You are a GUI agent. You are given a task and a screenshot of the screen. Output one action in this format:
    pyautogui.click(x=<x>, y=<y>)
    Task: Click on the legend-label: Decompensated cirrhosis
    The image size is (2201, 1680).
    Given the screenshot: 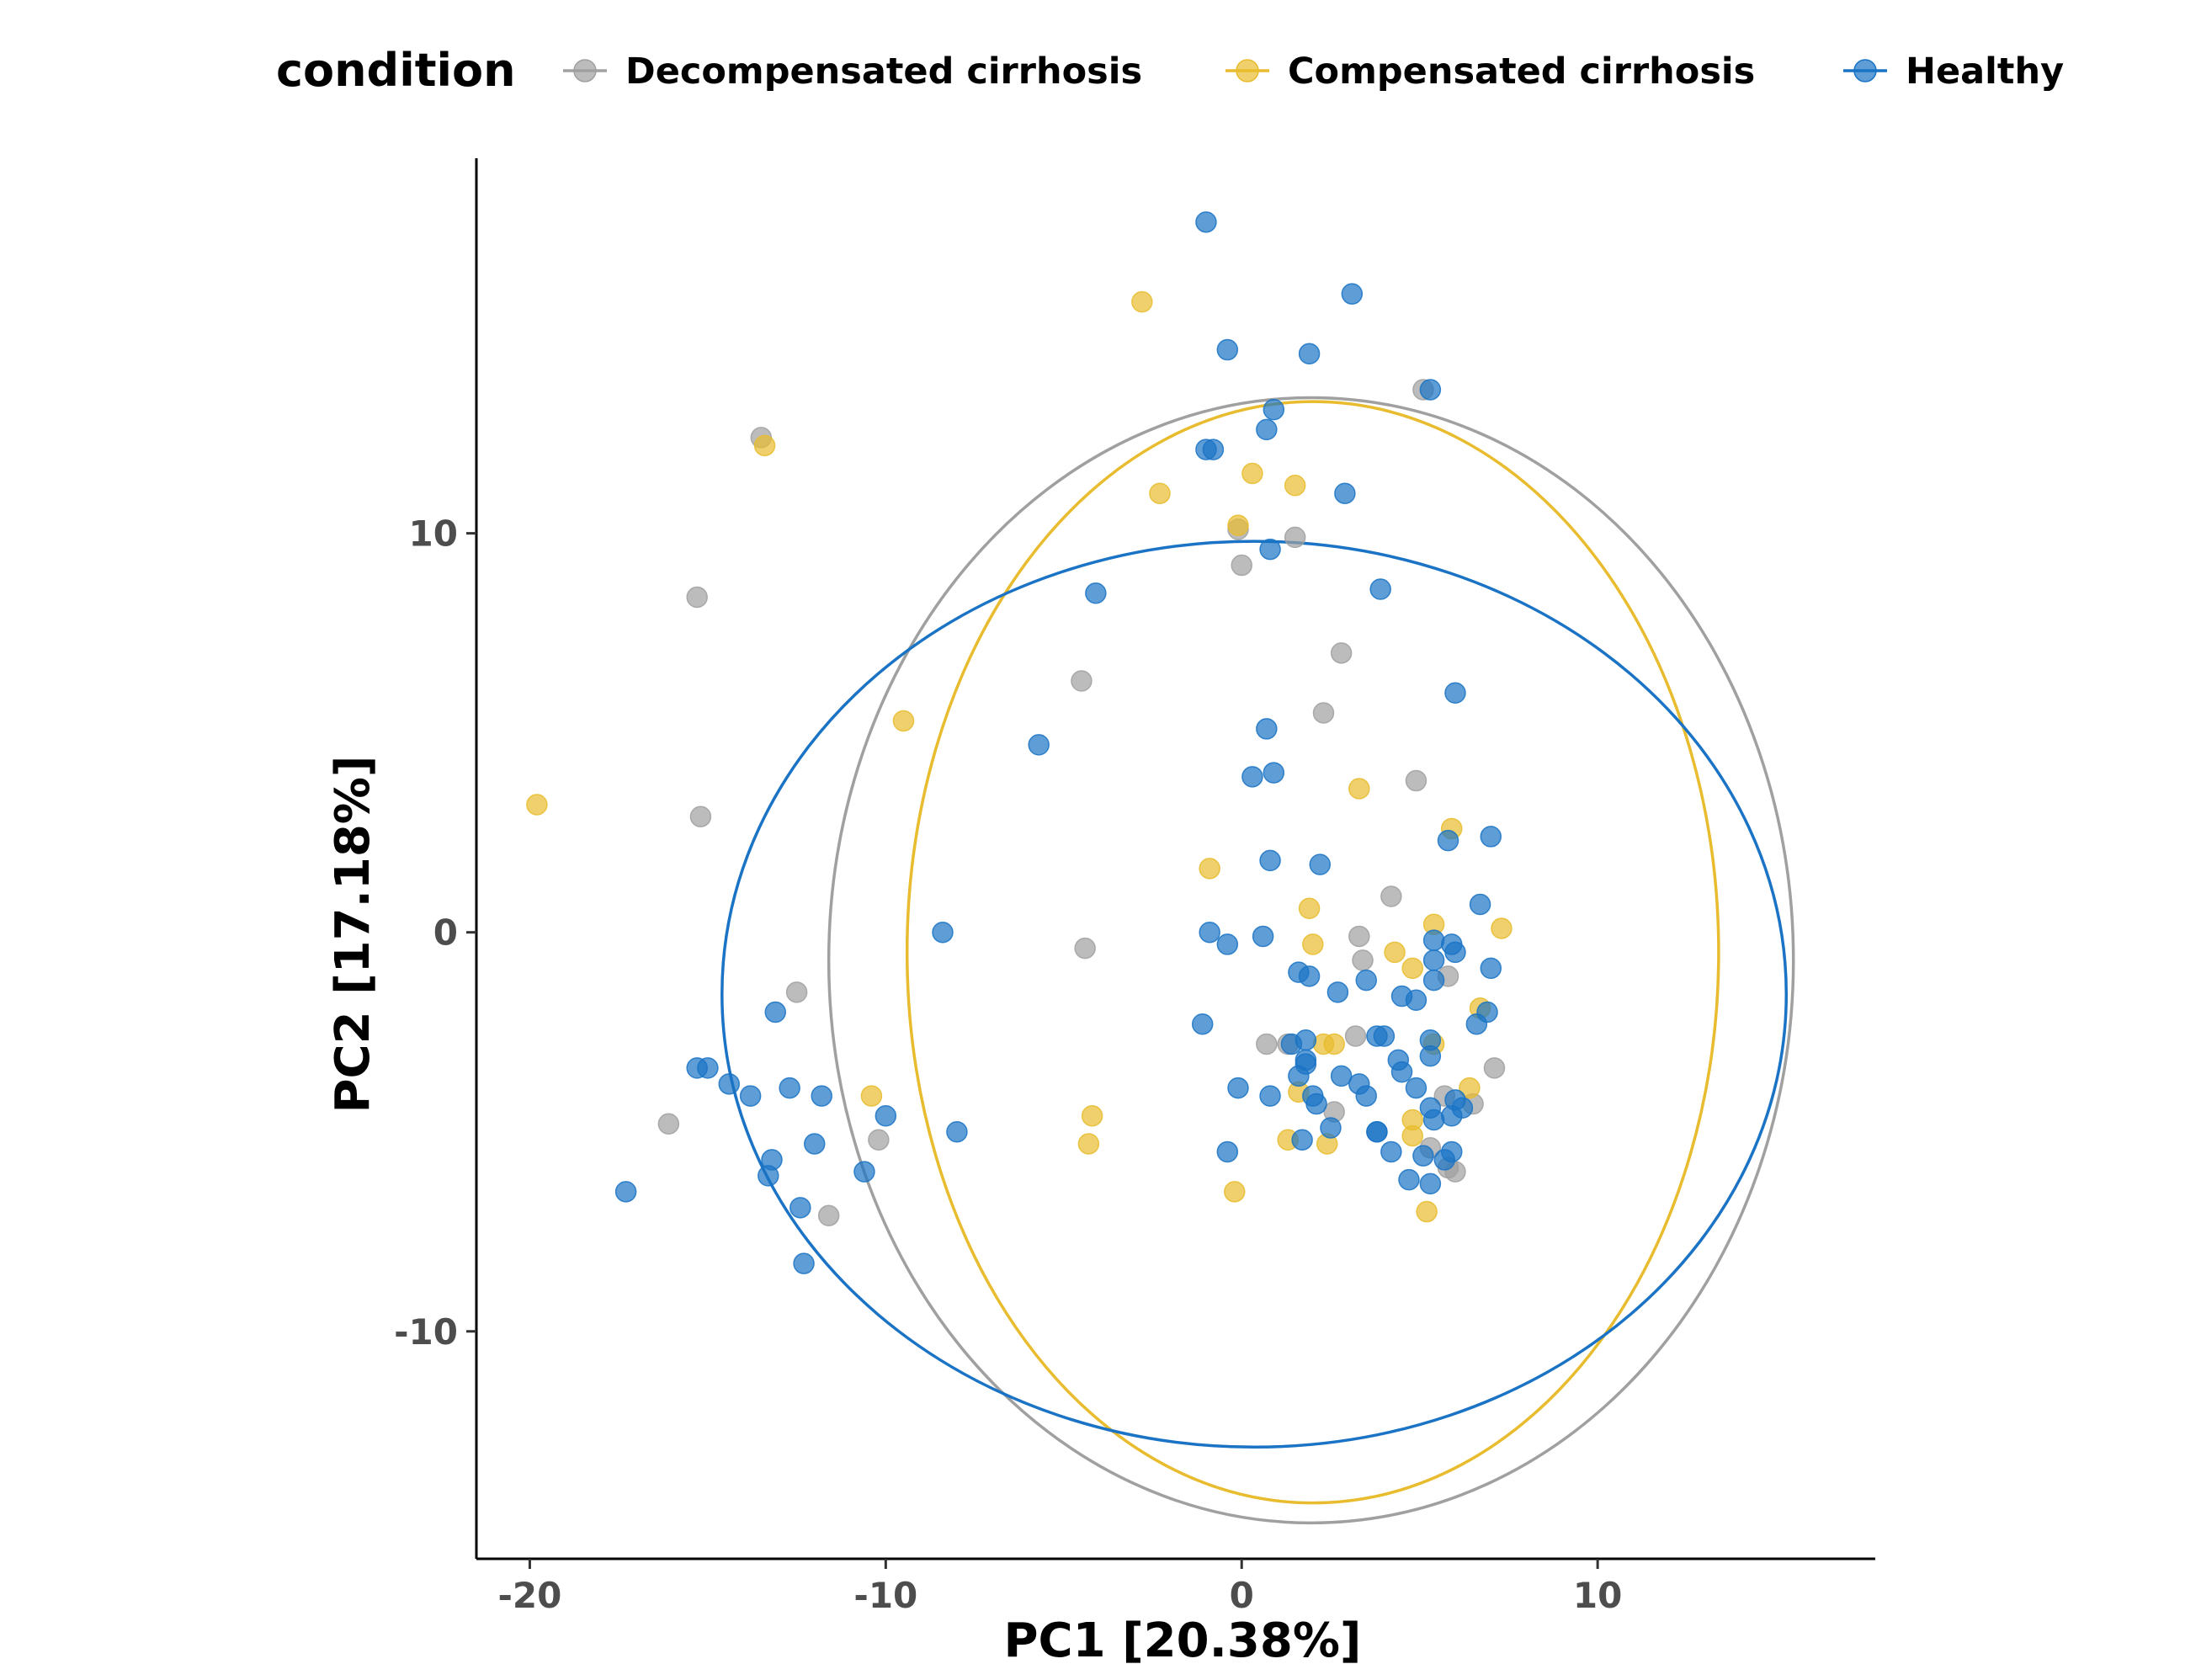 What is the action you would take?
    pyautogui.click(x=883, y=72)
    